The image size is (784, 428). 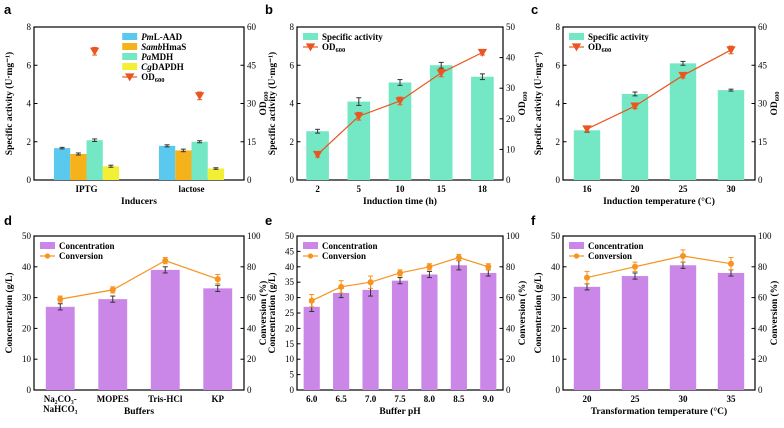 What do you see at coordinates (556, 236) in the screenshot?
I see `y-tick-label: 50` at bounding box center [556, 236].